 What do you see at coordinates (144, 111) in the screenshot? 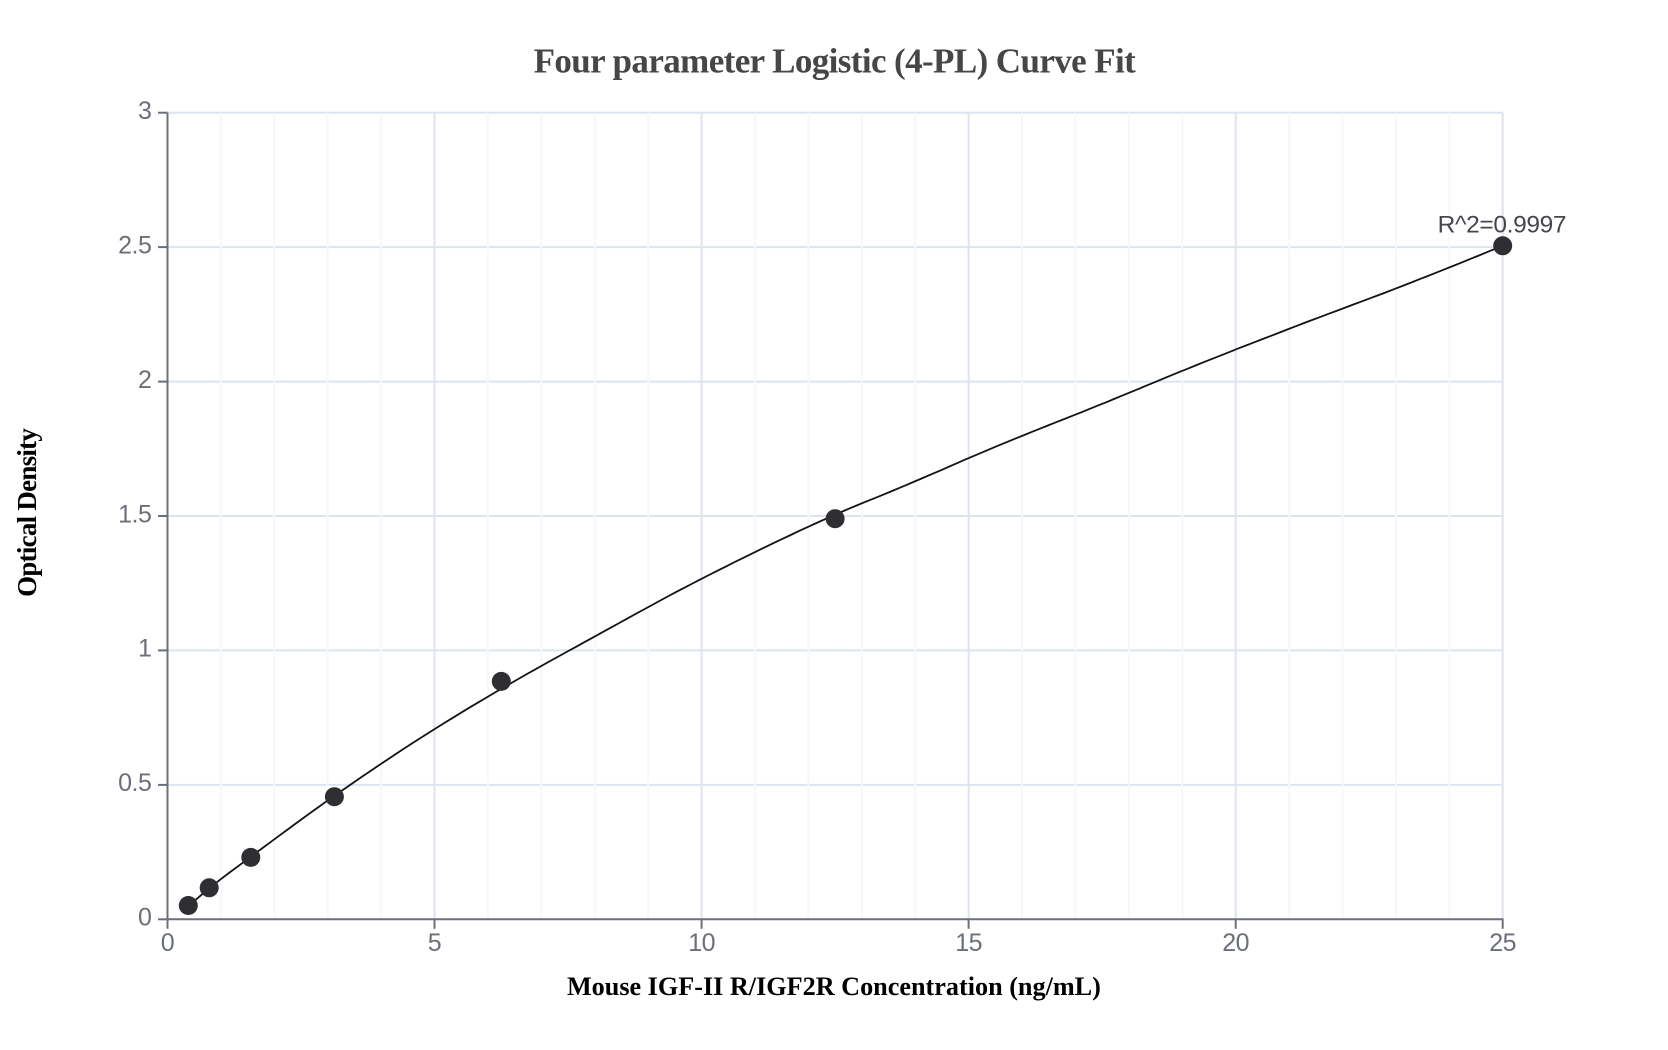
I see `svg-text: 3` at bounding box center [144, 111].